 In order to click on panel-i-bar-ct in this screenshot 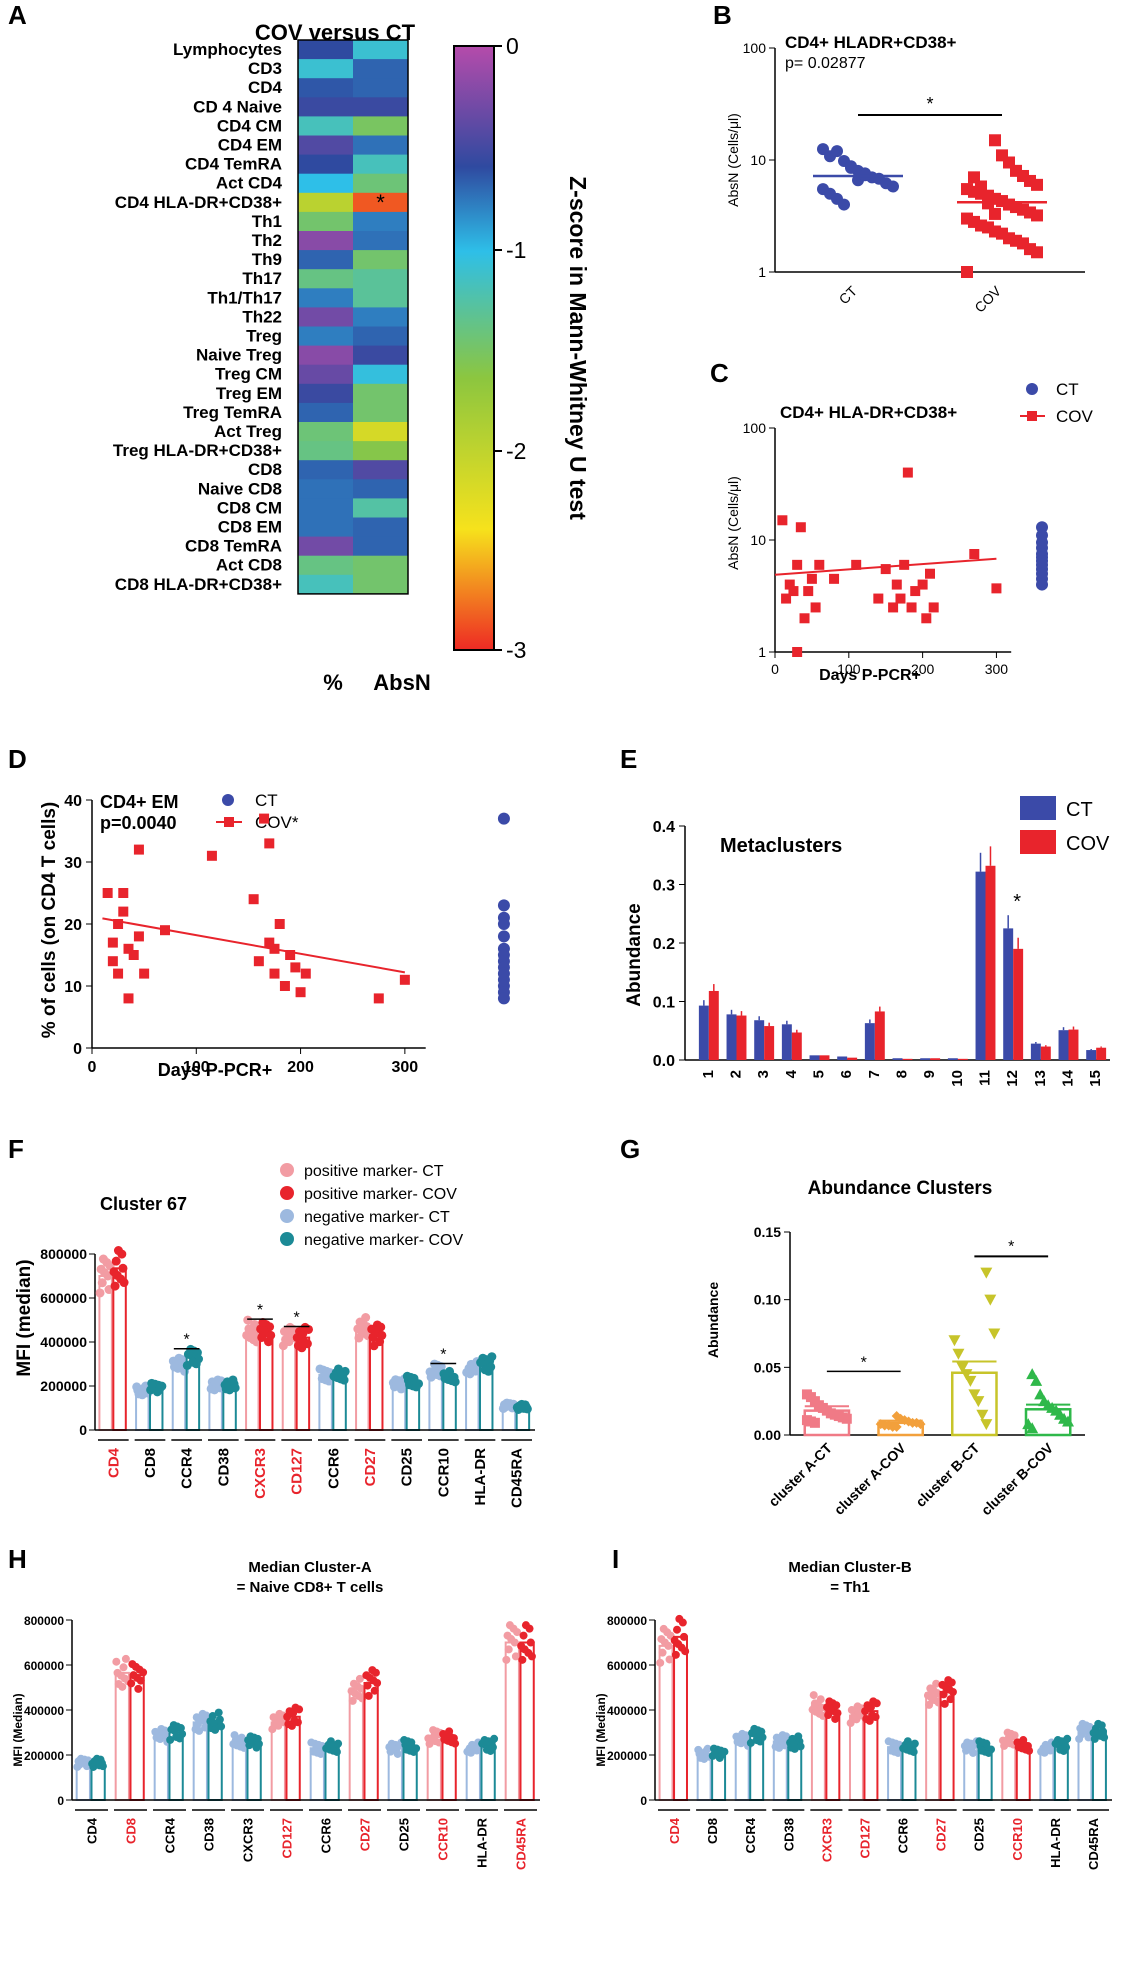, I will do `click(856, 1757)`.